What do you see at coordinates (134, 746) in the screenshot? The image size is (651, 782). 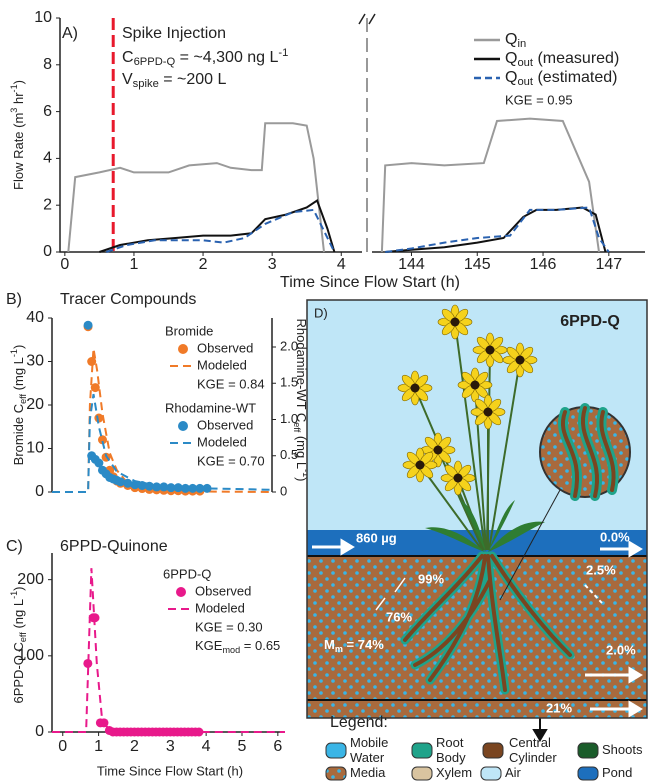 I see `x-tick-label: 2` at bounding box center [134, 746].